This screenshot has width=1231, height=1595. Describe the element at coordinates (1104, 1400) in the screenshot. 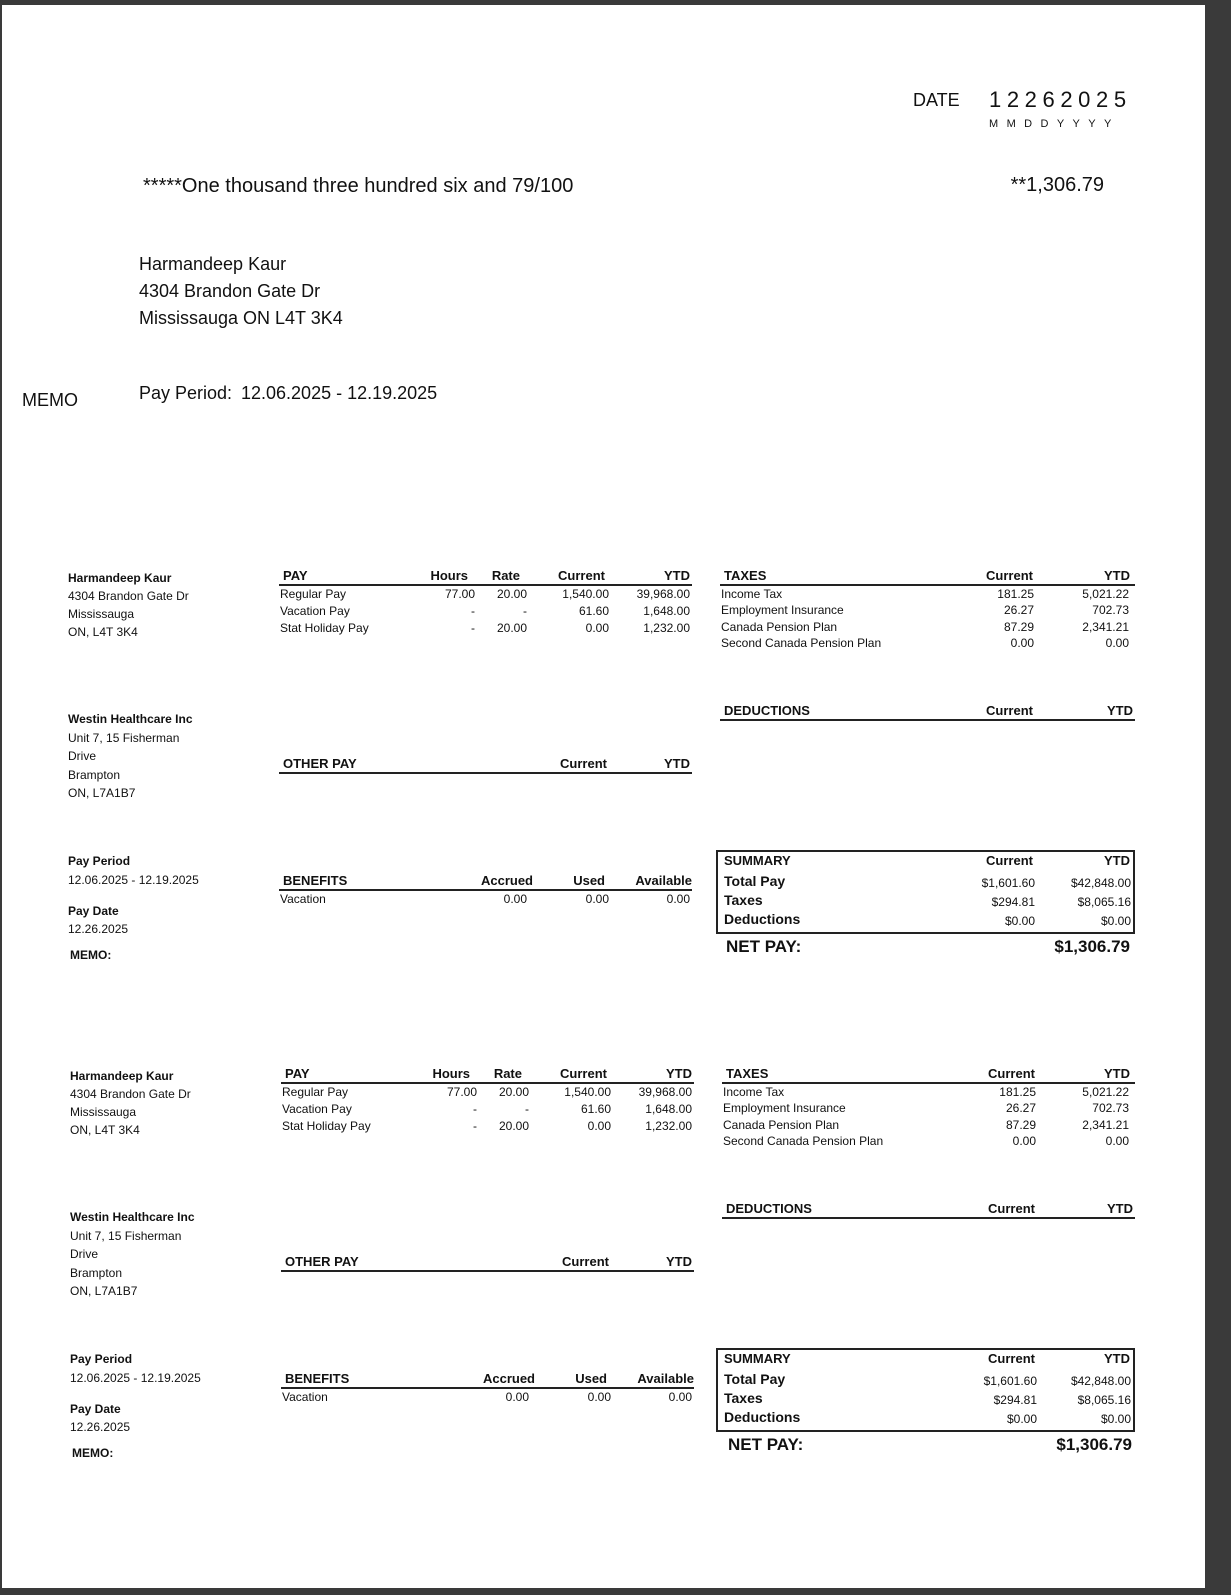

I see `summary-value: $8,065.16` at that location.